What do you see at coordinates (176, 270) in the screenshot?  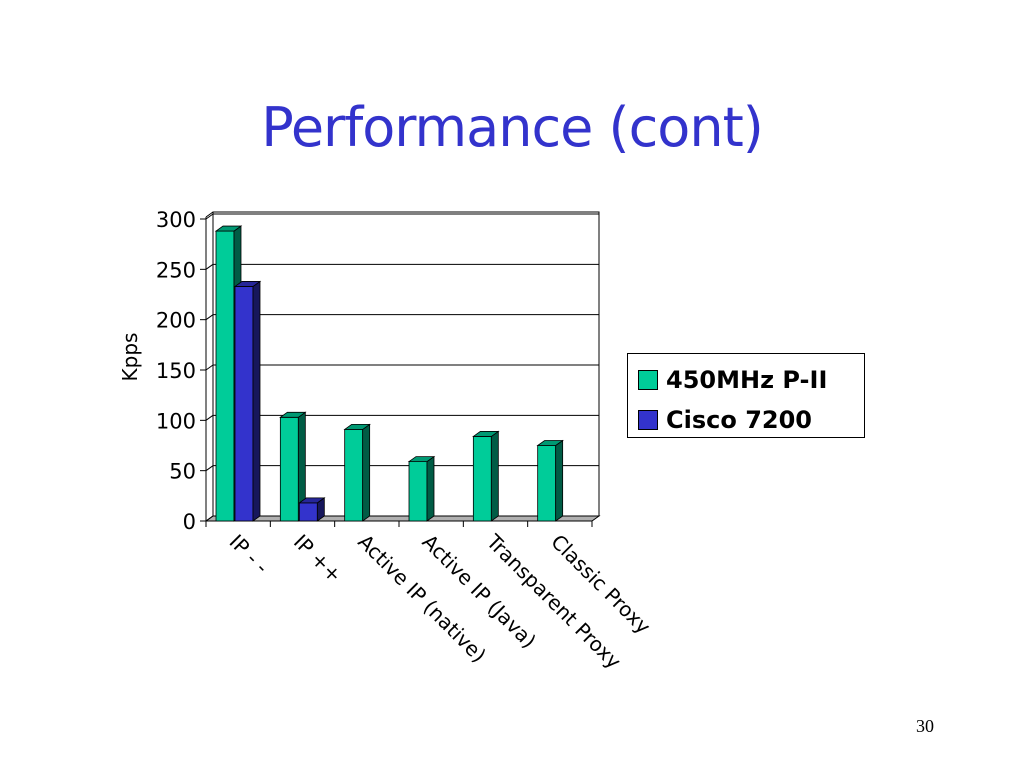 I see `y-tick-label: 250` at bounding box center [176, 270].